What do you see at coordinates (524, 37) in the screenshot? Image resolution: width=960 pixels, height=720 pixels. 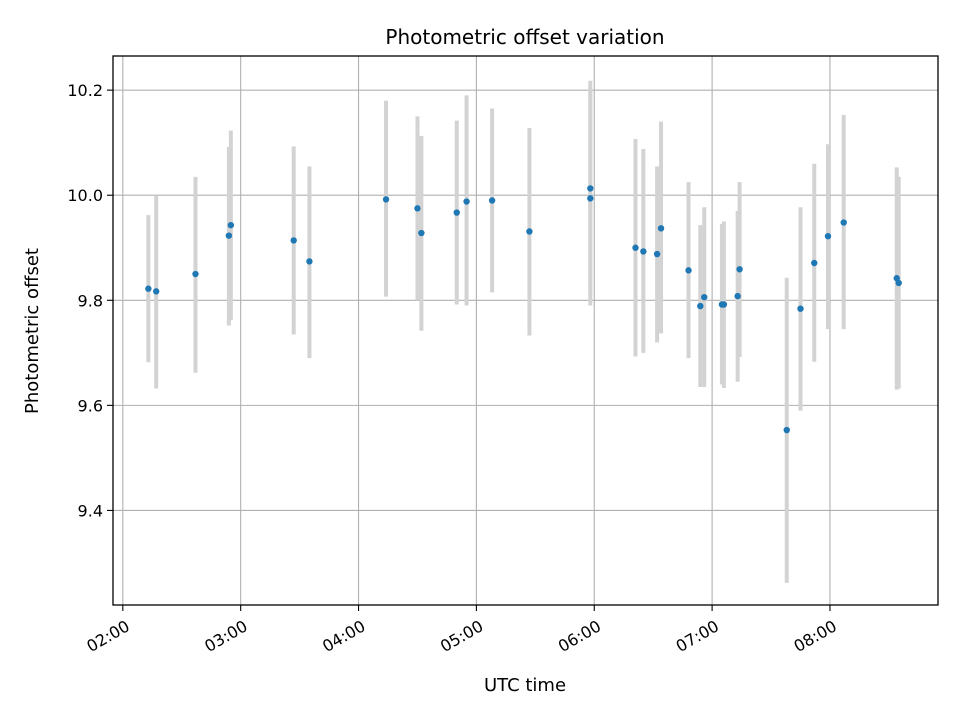 I see `chart-title: Photometric offset variation` at bounding box center [524, 37].